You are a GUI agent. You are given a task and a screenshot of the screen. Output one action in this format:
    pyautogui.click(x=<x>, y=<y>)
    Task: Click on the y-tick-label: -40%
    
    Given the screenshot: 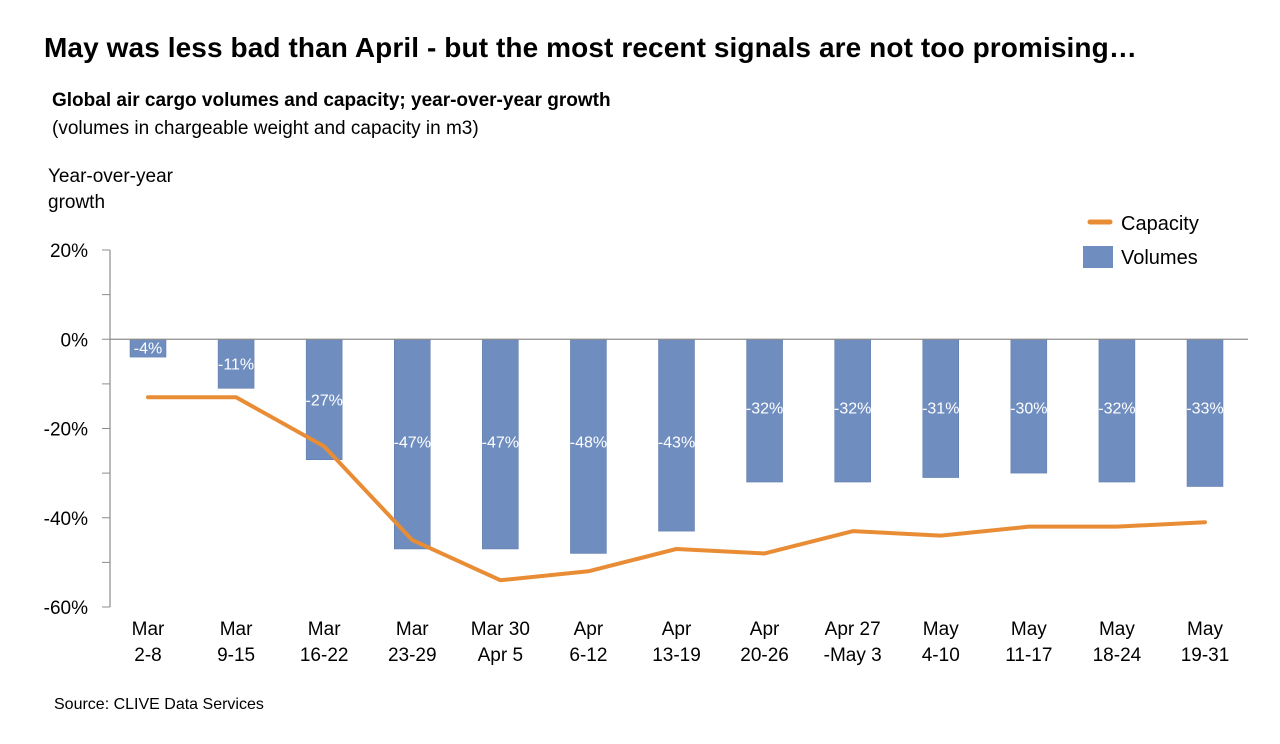 What is the action you would take?
    pyautogui.click(x=66, y=519)
    